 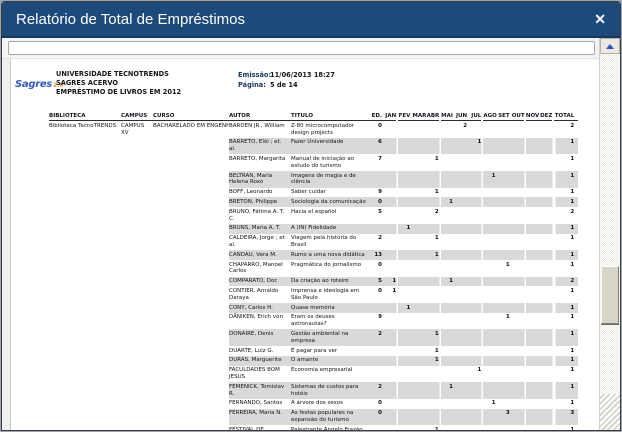 What do you see at coordinates (254, 294) in the screenshot?
I see `cell-autor: CONTIER, Arnaldo Daraya` at bounding box center [254, 294].